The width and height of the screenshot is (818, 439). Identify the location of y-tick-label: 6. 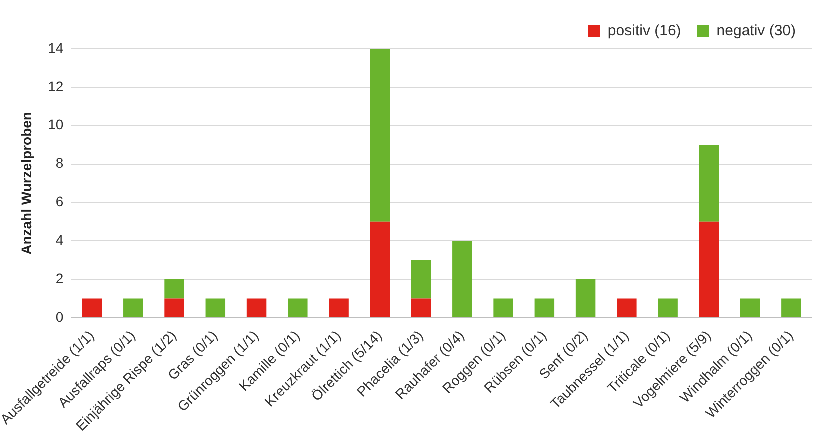
(60, 202).